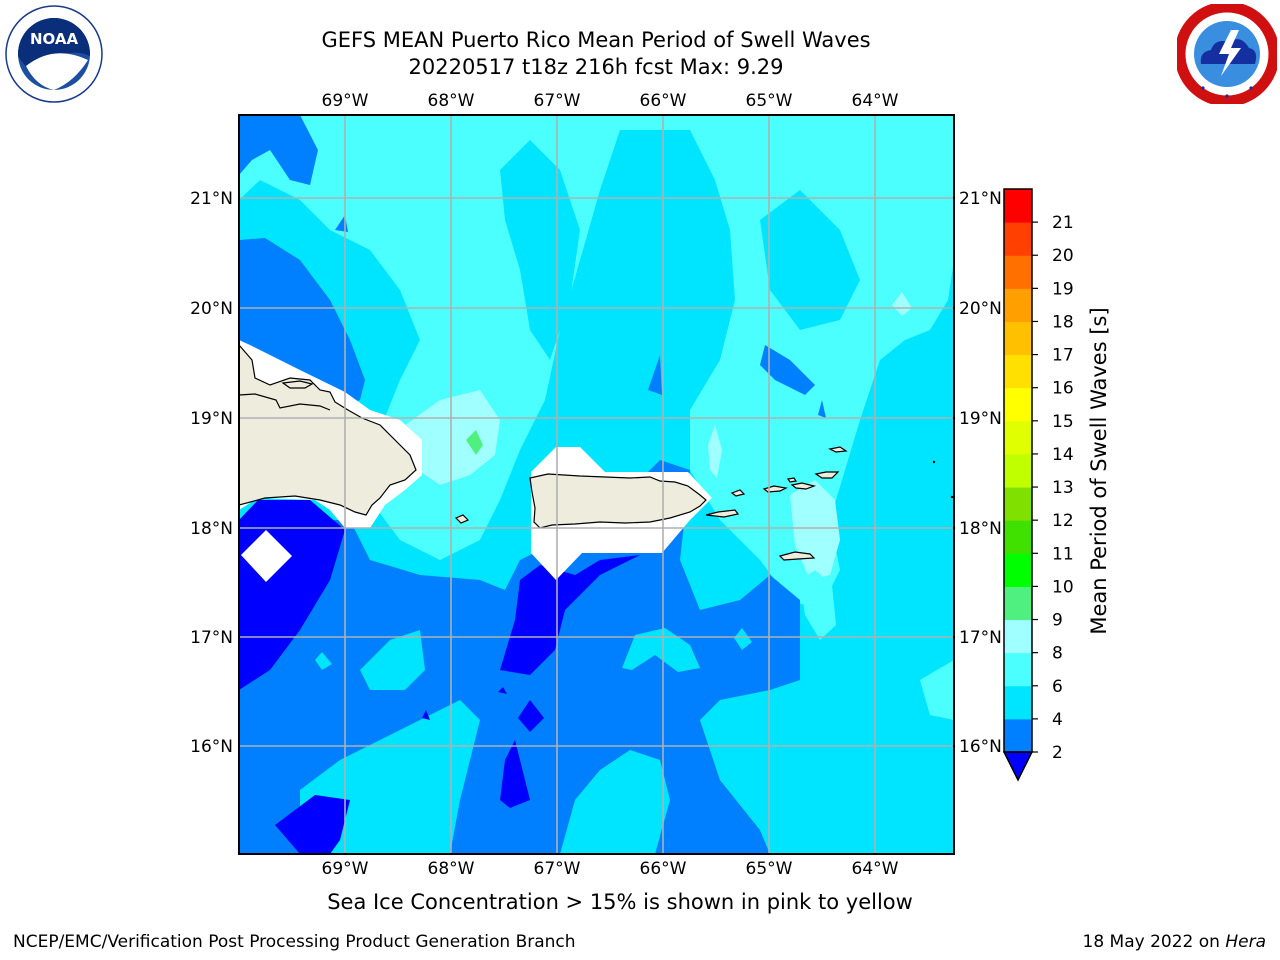 Image resolution: width=1280 pixels, height=960 pixels. I want to click on colorbar-label: 15, so click(1063, 422).